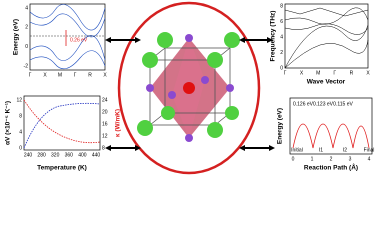  What do you see at coordinates (62, 168) in the screenshot?
I see `x-label: Temperature (K)` at bounding box center [62, 168].